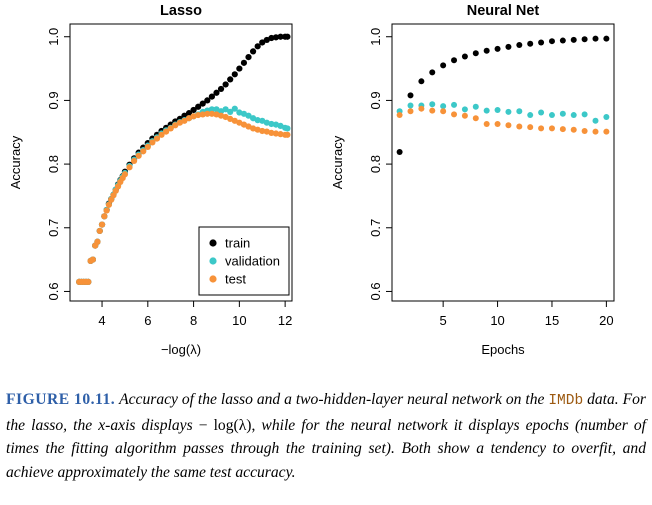  I want to click on x-axis-label: Epochs, so click(503, 349).